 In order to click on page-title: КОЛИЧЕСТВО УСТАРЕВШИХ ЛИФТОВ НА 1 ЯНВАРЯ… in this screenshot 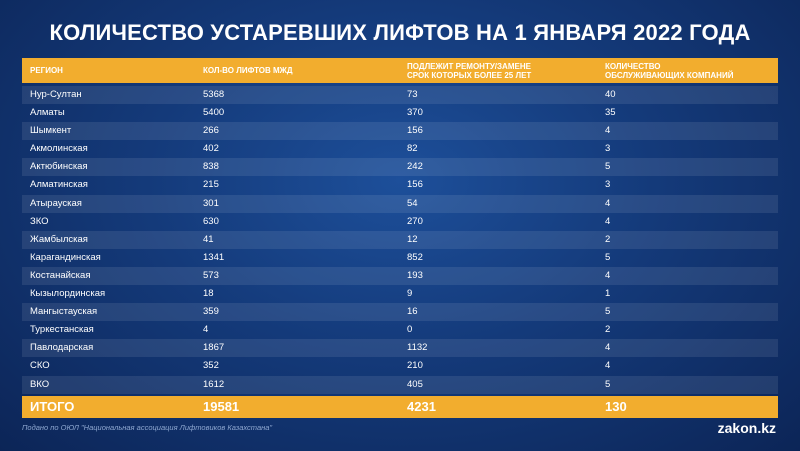, I will do `click(400, 32)`.